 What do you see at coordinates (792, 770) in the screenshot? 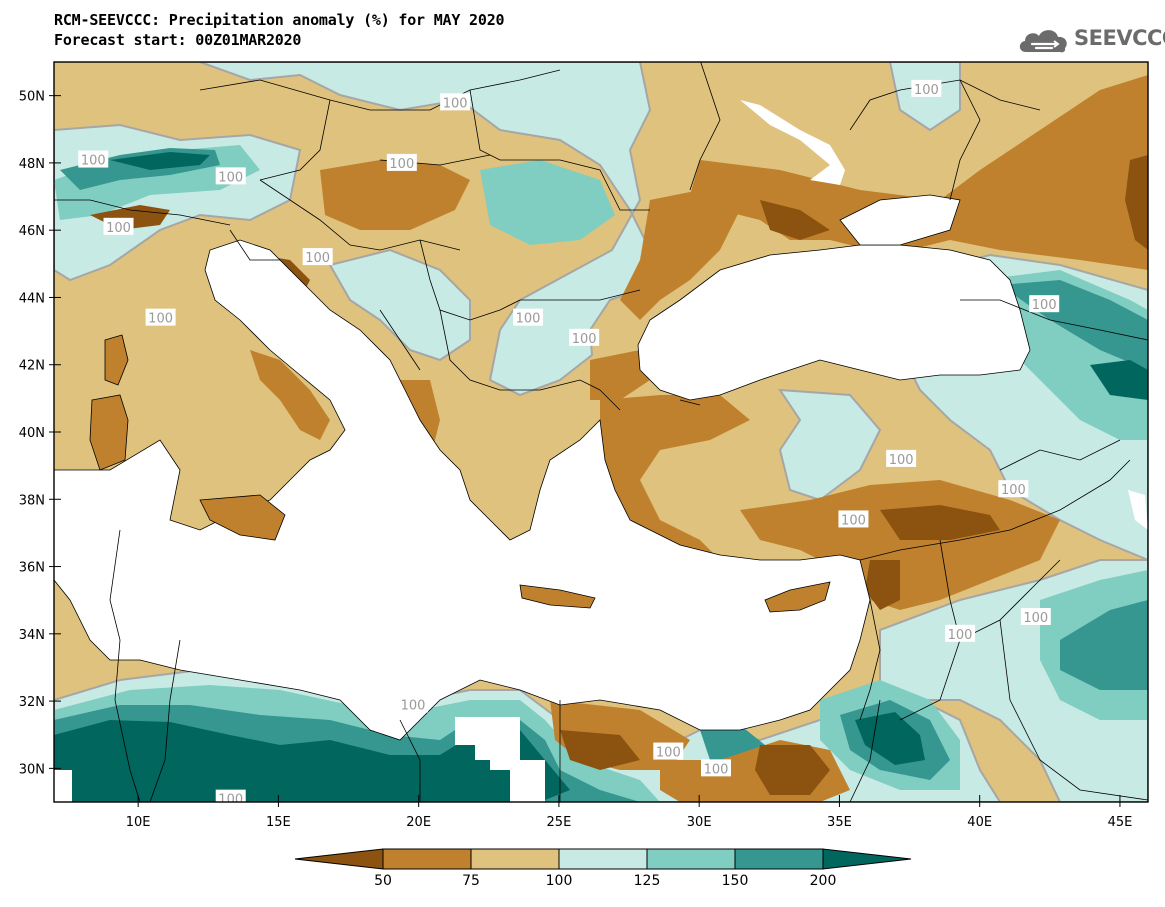
I see `dry-strong-egypt-east` at bounding box center [792, 770].